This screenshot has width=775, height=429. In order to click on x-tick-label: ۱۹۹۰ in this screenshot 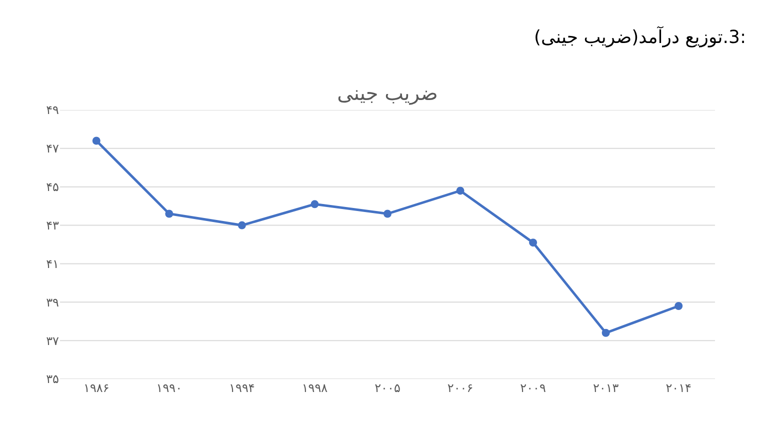, I will do `click(169, 388)`.